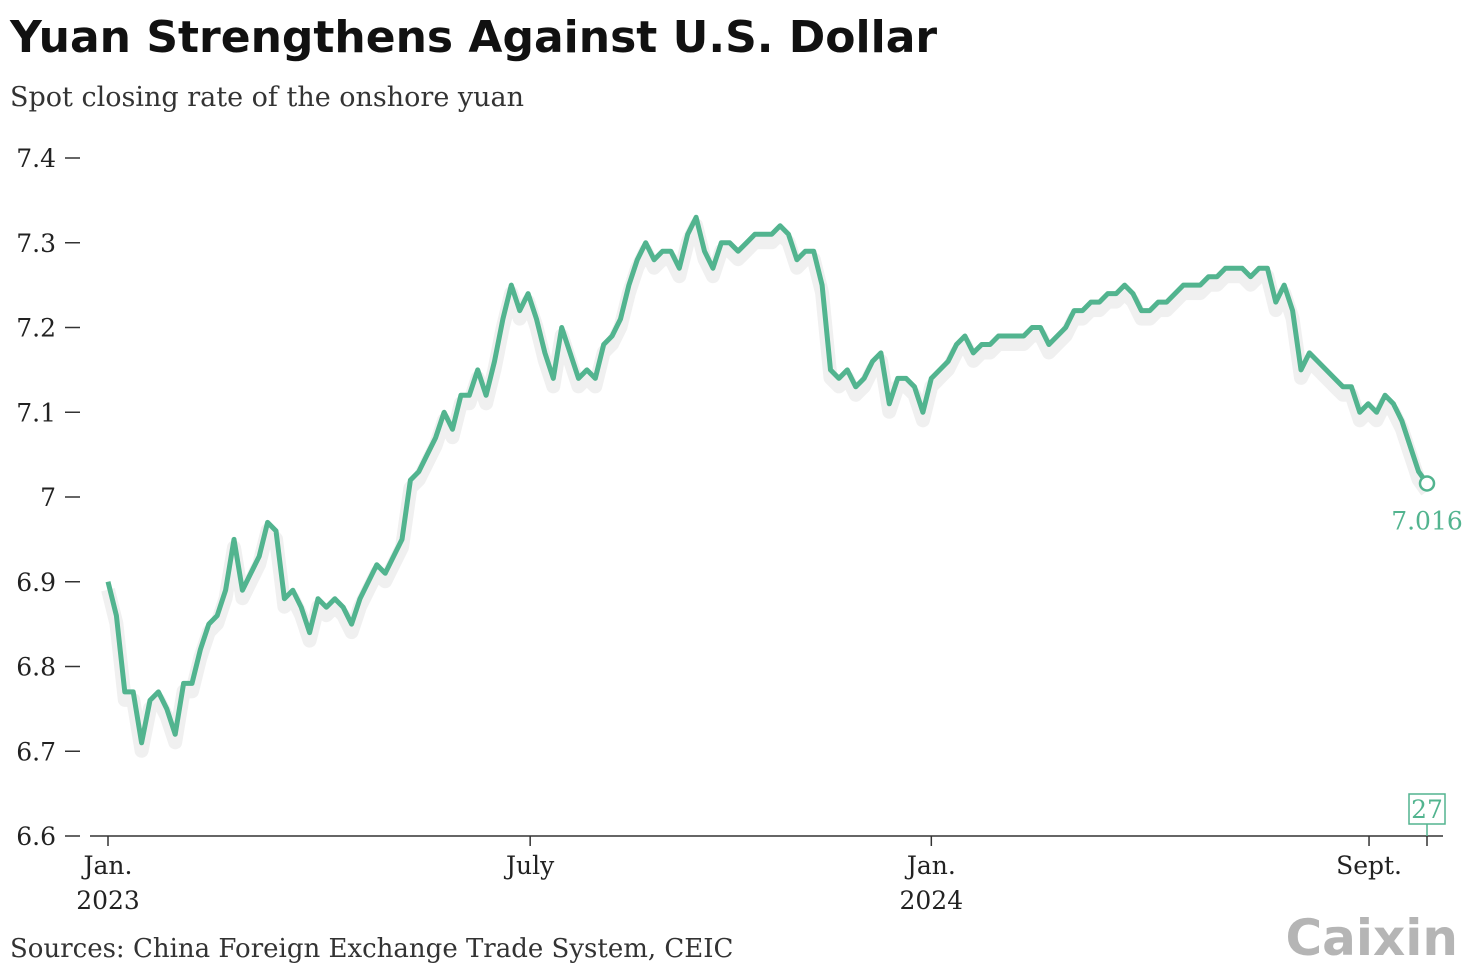  Describe the element at coordinates (36, 751) in the screenshot. I see `y-tick-label: 6.7` at that location.